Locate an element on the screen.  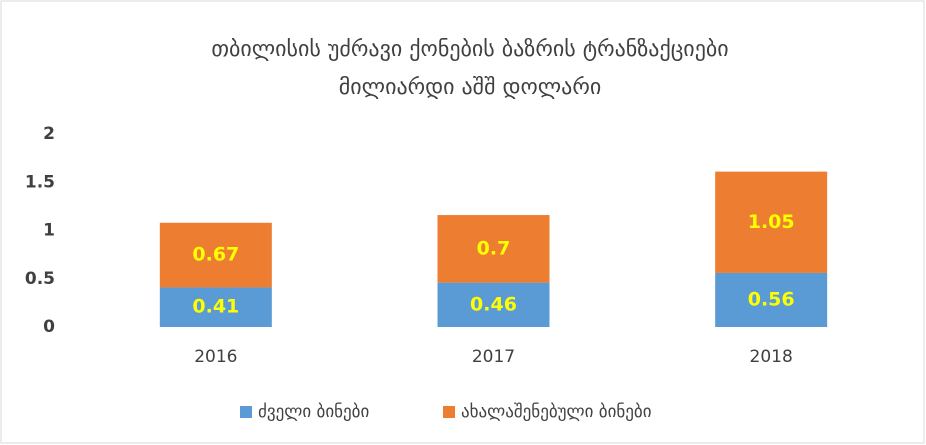
data-label: 0.67 is located at coordinates (215, 255).